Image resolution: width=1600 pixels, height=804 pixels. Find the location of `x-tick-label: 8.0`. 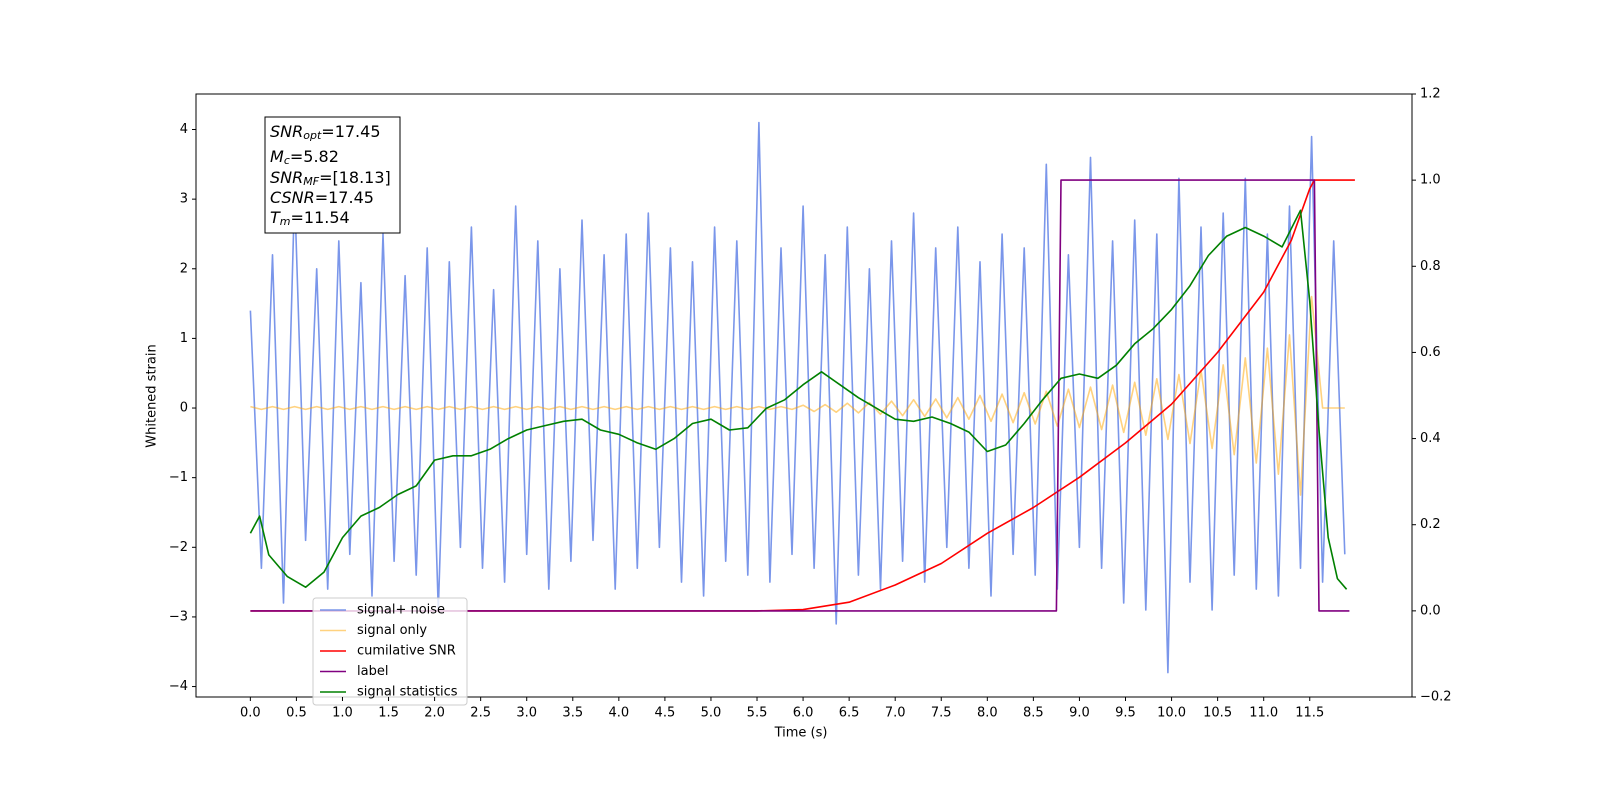

x-tick-label: 8.0 is located at coordinates (987, 713).